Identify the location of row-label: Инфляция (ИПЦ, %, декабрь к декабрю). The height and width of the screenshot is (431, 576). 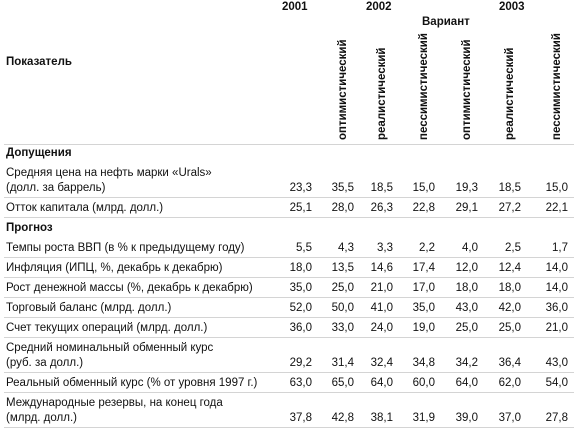
(114, 268).